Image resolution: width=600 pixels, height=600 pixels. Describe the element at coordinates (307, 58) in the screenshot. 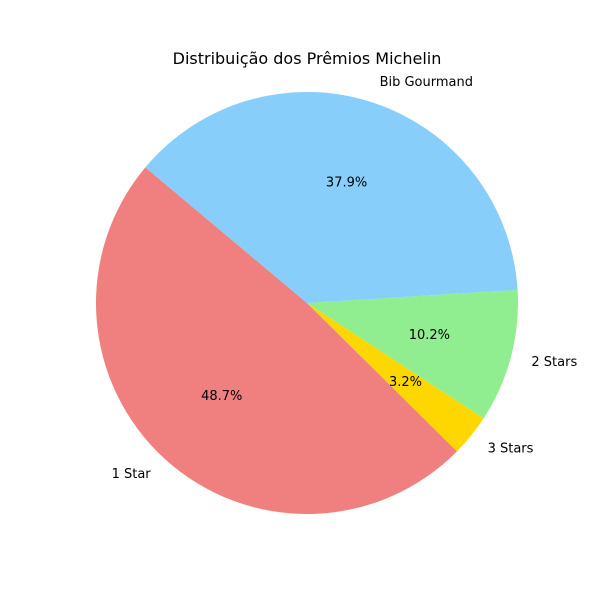

I see `chart-title: Distribuição dos Prêmios Michelin` at that location.